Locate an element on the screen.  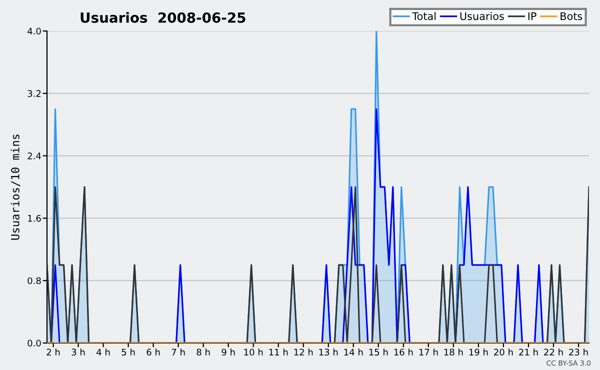
x-tick-label: 22 h is located at coordinates (553, 352).